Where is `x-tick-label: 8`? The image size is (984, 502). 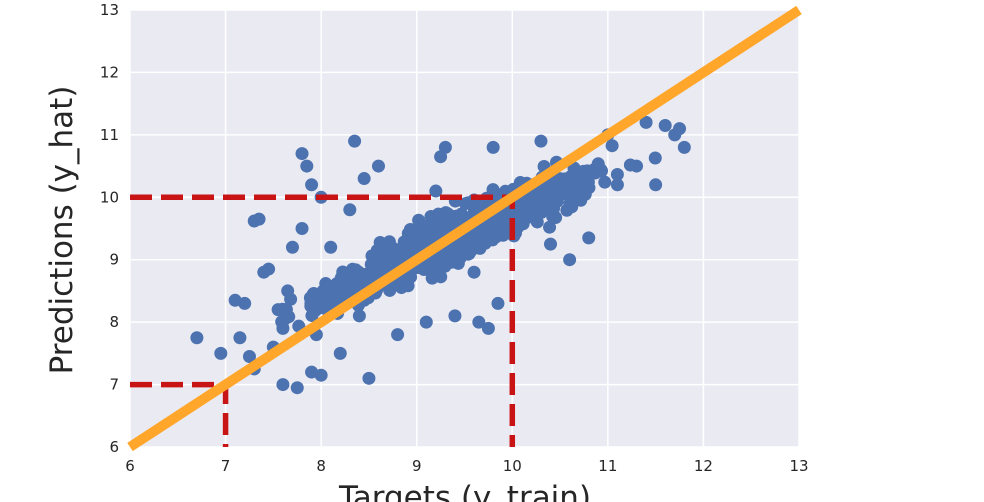 x-tick-label: 8 is located at coordinates (321, 466).